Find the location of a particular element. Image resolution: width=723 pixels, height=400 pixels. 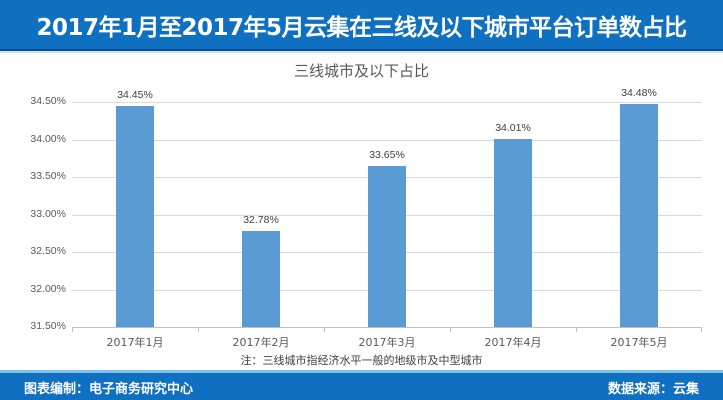

y-tick-label: 33.50% is located at coordinates (48, 176).